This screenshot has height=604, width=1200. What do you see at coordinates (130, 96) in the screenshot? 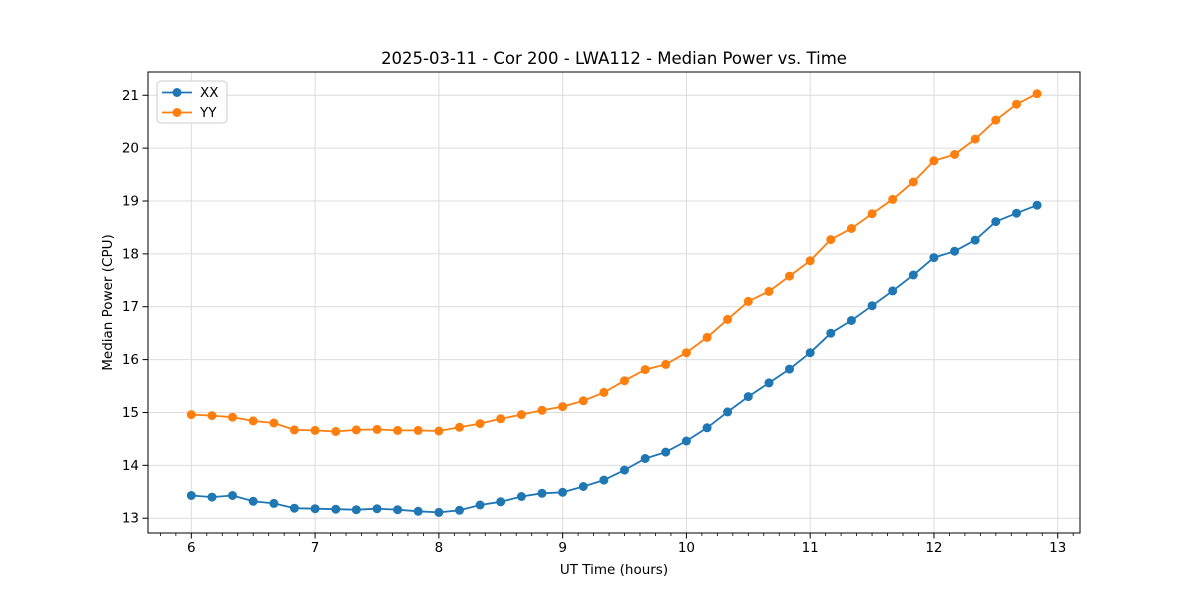
I see `y-tick-label: 21` at bounding box center [130, 96].